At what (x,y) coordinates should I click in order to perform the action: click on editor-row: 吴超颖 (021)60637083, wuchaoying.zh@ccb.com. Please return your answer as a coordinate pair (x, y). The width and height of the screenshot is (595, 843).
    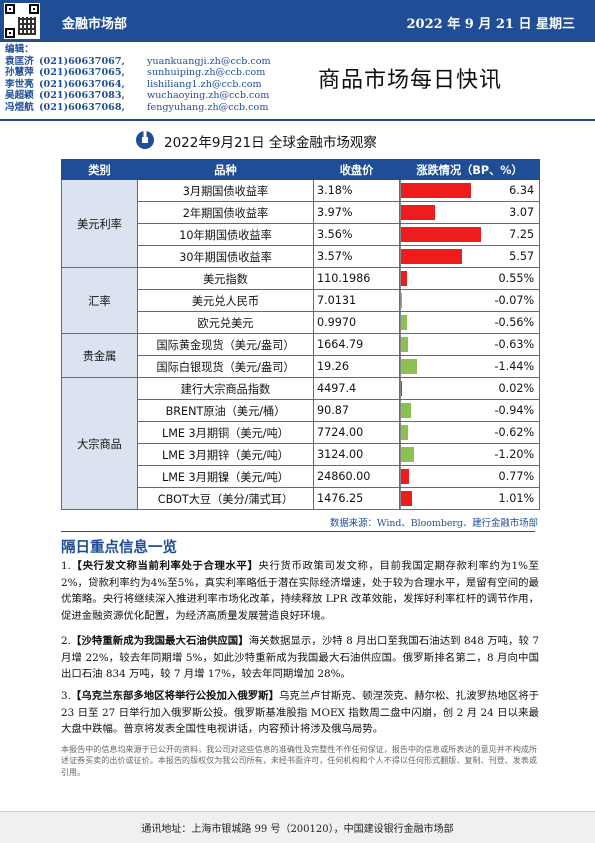
    Looking at the image, I should click on (138, 96).